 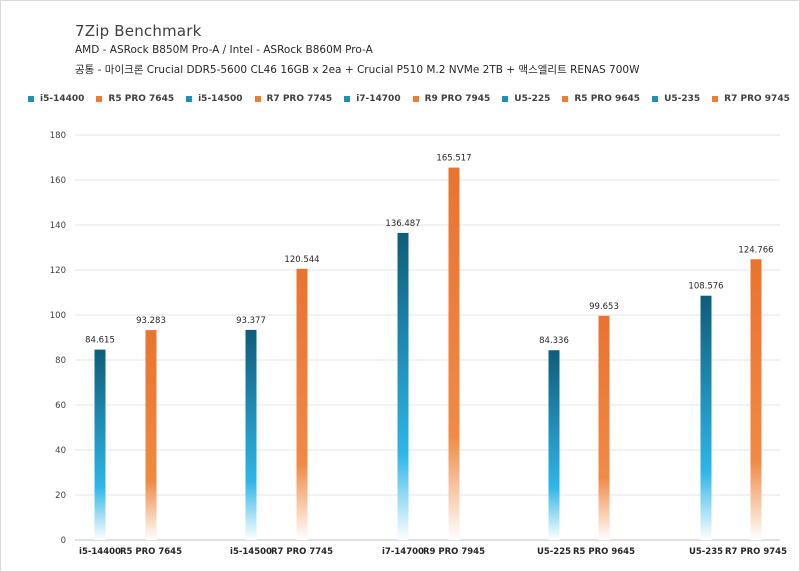 I want to click on y-tick-label: 100, so click(x=58, y=316).